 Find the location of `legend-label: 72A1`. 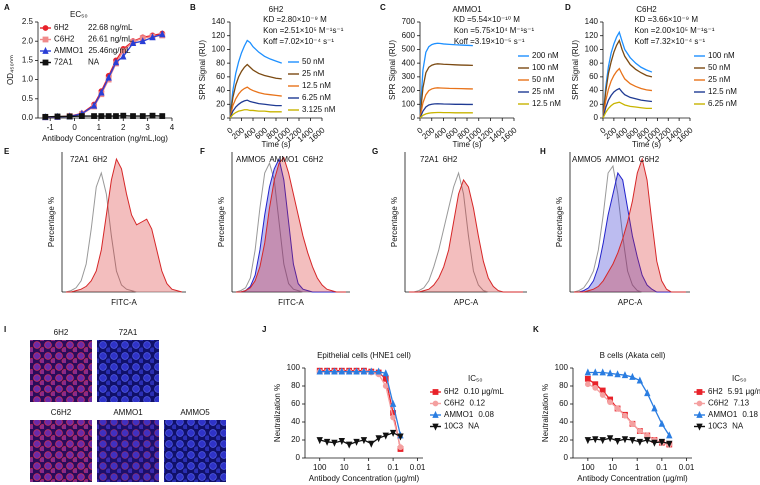

legend-label: 72A1 is located at coordinates (63, 62).